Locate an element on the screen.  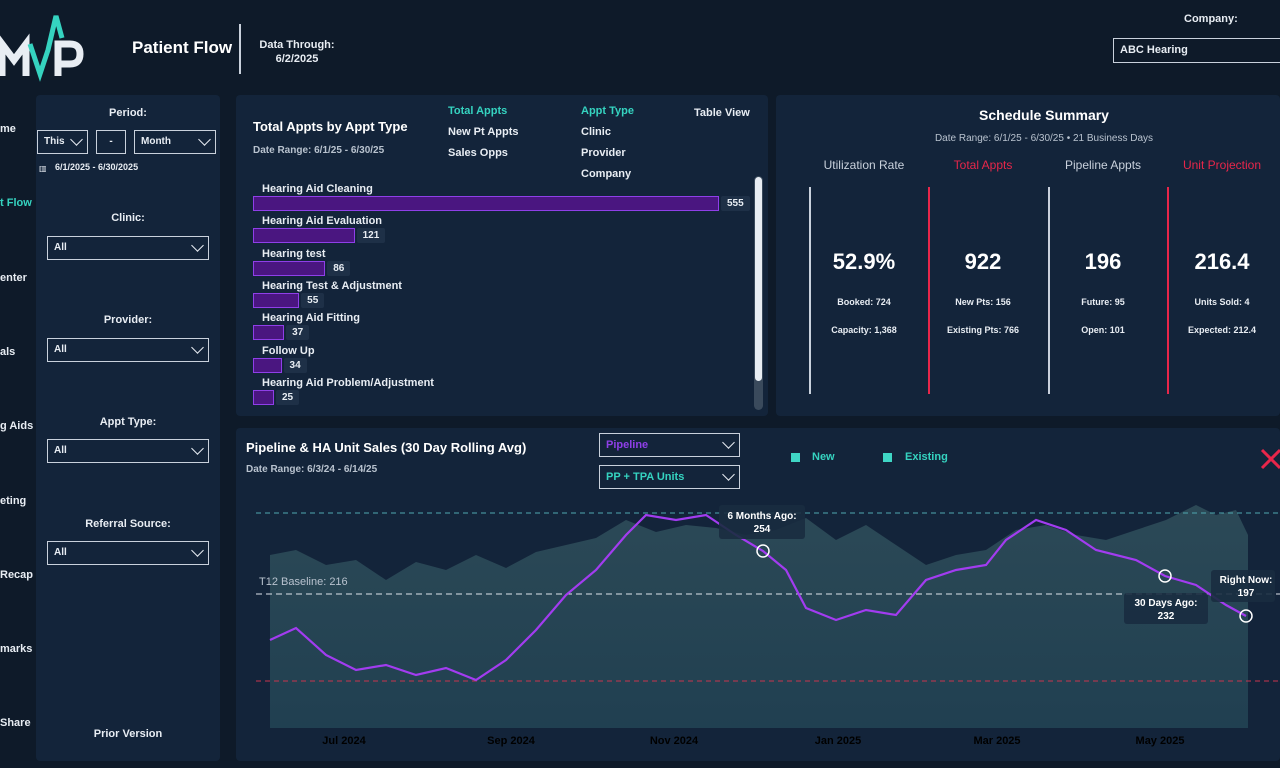
header-divider is located at coordinates (240, 49).